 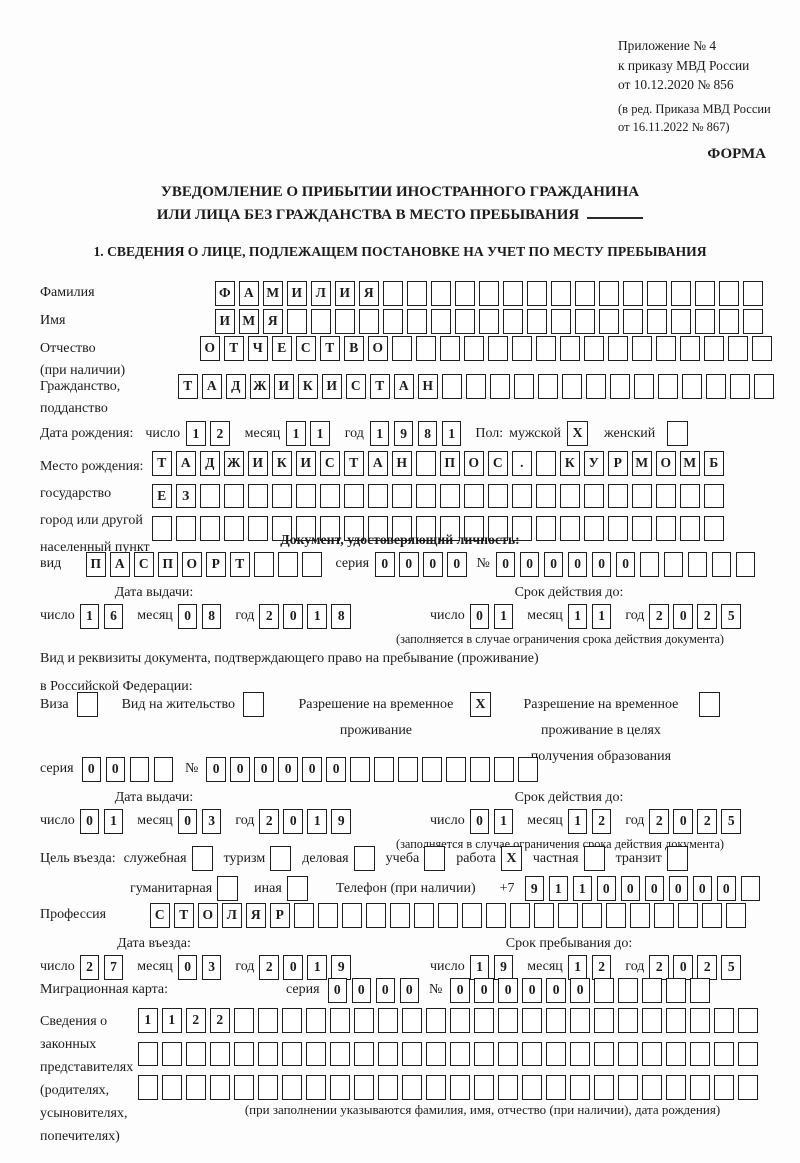 What do you see at coordinates (677, 858) in the screenshot?
I see `purpose-transit-checkbox` at bounding box center [677, 858].